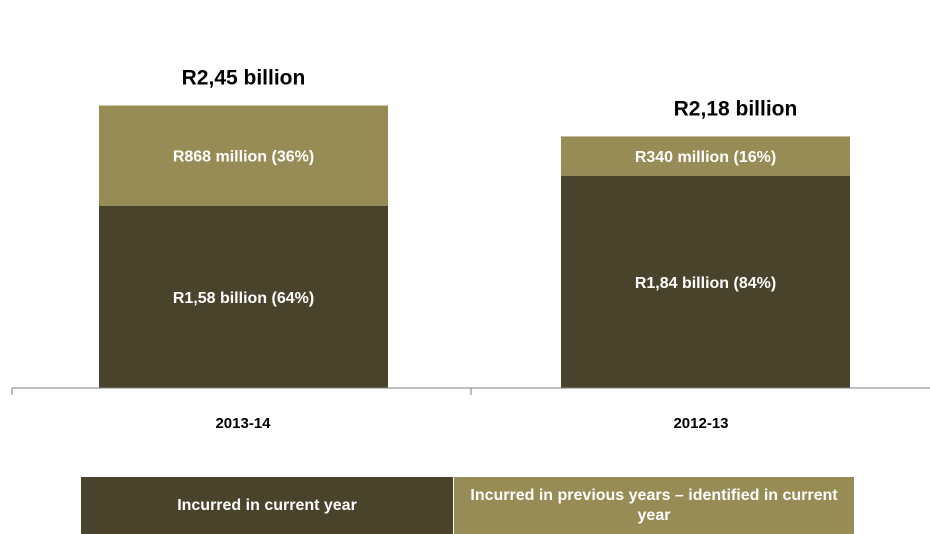 This screenshot has height=534, width=930. What do you see at coordinates (736, 108) in the screenshot?
I see `total-label: R2,18 billion` at bounding box center [736, 108].